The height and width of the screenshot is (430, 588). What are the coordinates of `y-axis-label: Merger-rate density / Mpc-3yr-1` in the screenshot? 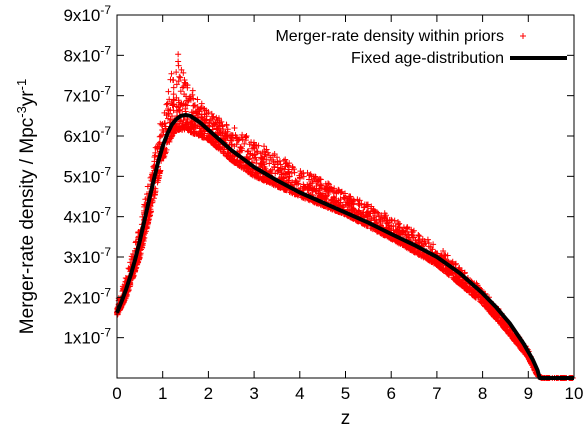 It's located at (26, 206).